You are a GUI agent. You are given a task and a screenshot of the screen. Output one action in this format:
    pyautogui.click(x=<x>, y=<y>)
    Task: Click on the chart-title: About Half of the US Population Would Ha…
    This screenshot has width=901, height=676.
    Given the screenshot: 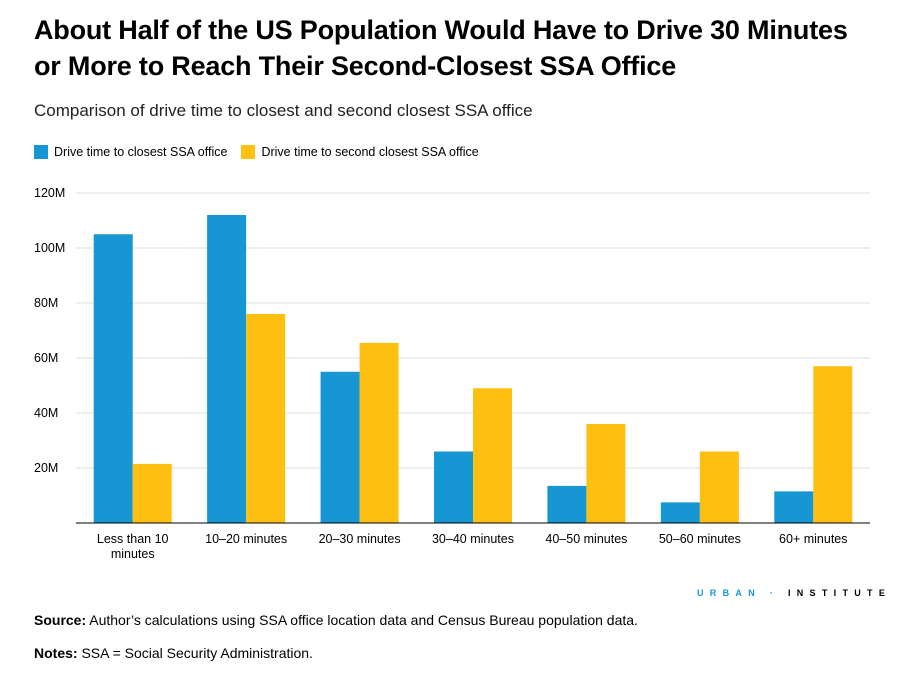 What is the action you would take?
    pyautogui.click(x=441, y=48)
    